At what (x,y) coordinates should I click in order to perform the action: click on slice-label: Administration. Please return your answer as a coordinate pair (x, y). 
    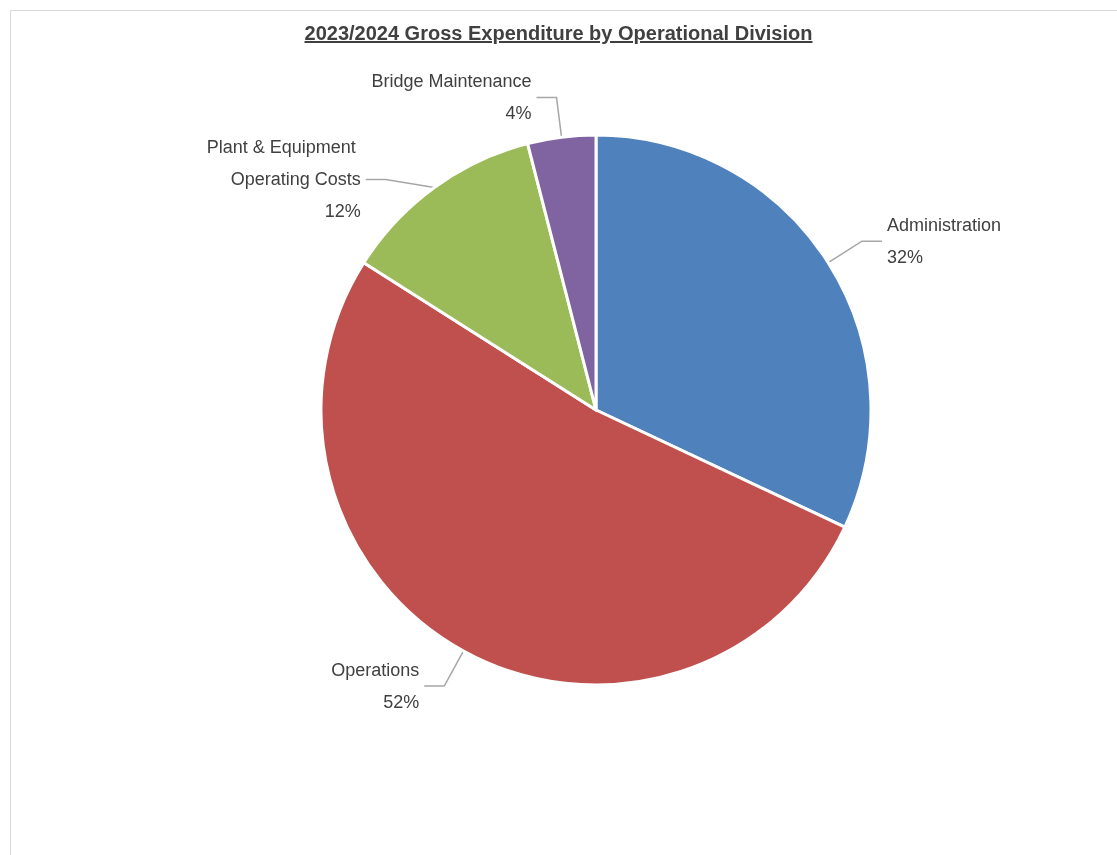
    Looking at the image, I should click on (944, 225).